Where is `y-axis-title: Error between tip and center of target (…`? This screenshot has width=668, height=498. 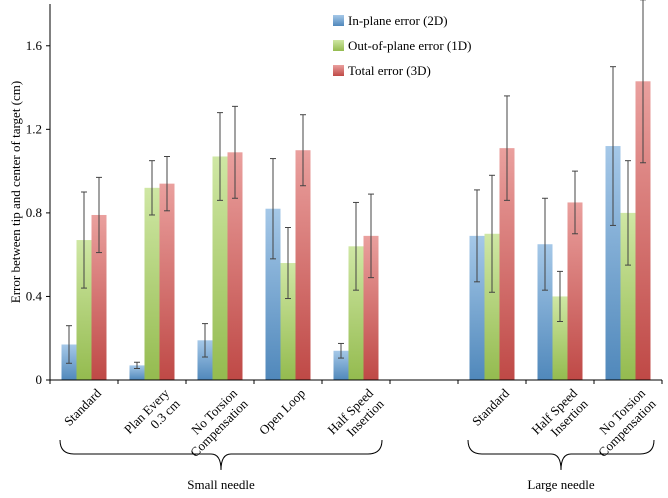
y-axis-title: Error between tip and center of target (… is located at coordinates (15, 192).